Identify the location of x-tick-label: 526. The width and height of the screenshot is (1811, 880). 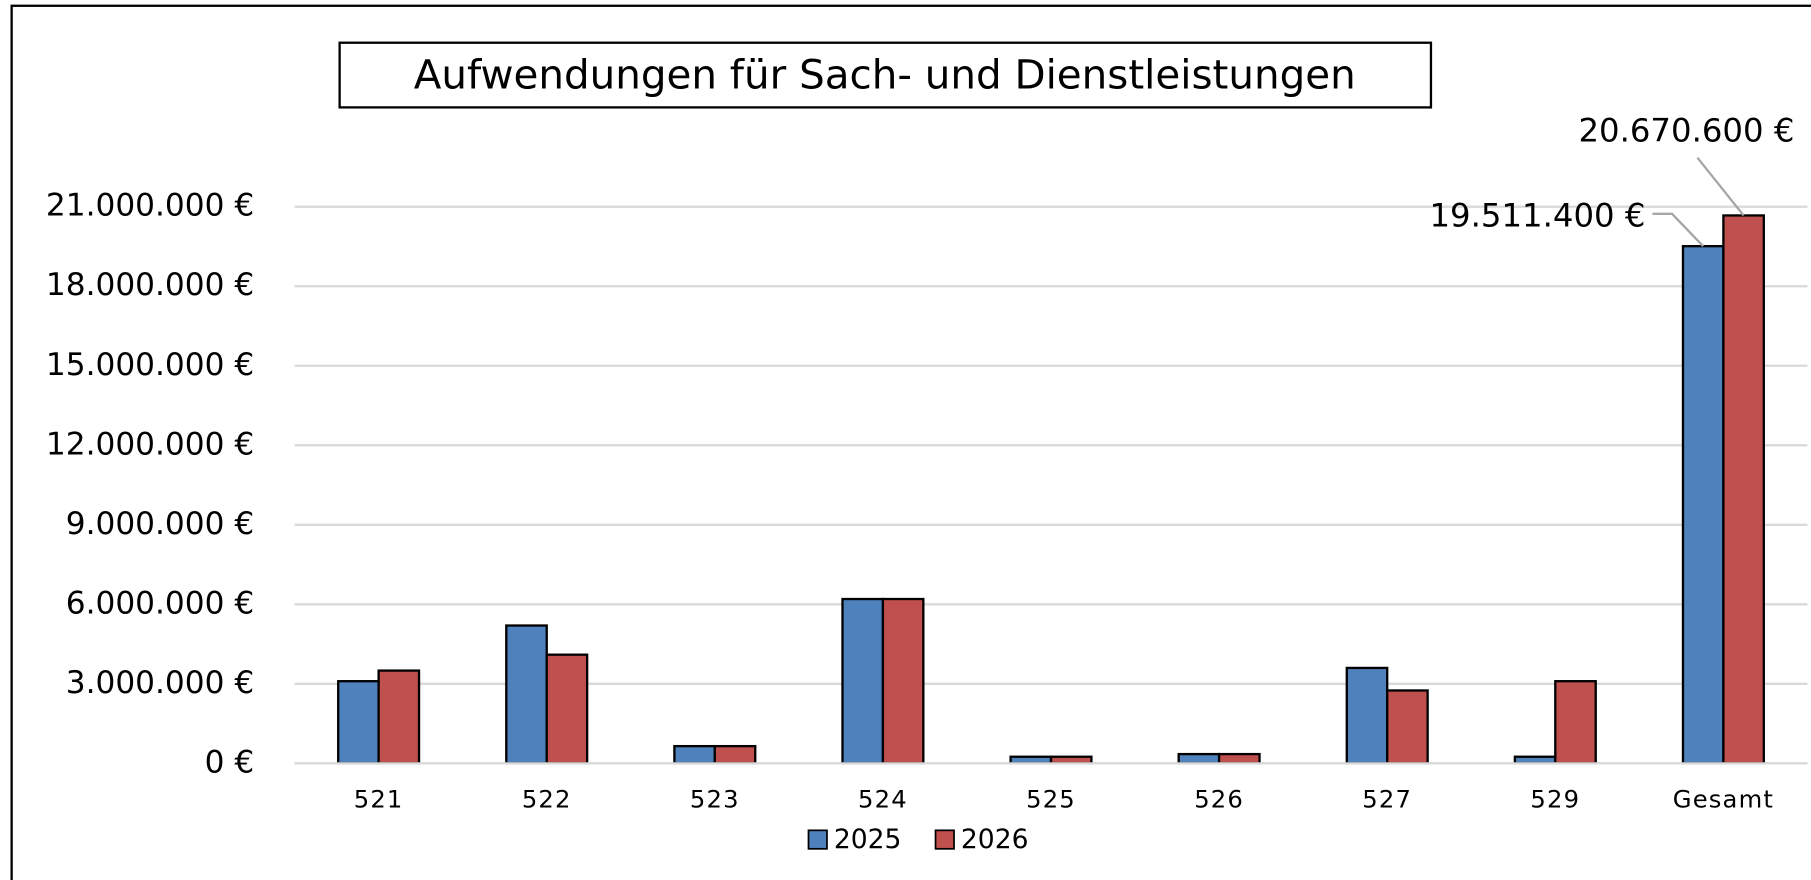
(1219, 798).